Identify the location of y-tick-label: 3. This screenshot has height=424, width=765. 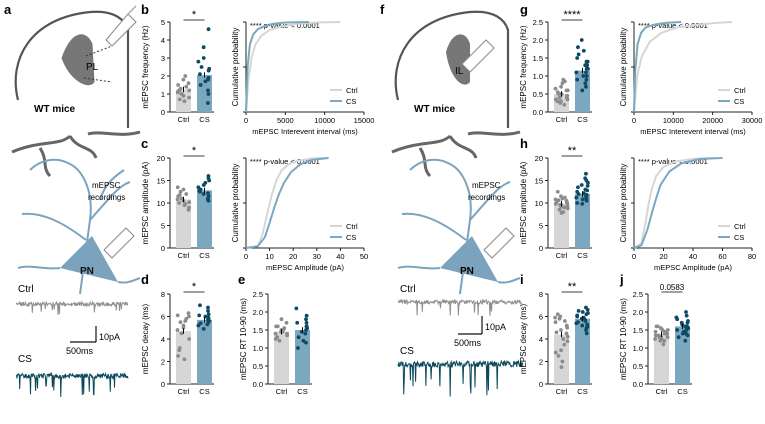
(163, 58).